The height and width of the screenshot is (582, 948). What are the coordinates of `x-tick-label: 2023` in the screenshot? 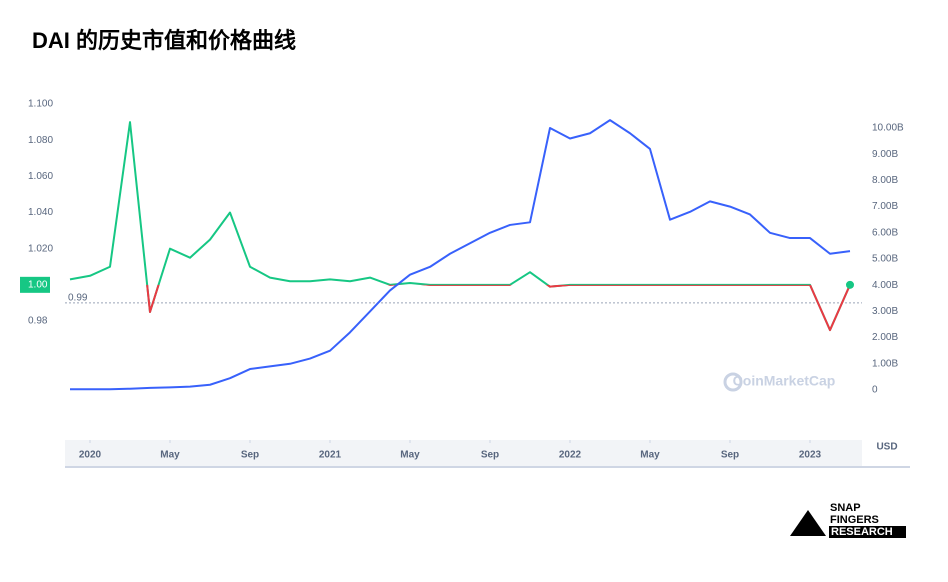 It's located at (810, 455).